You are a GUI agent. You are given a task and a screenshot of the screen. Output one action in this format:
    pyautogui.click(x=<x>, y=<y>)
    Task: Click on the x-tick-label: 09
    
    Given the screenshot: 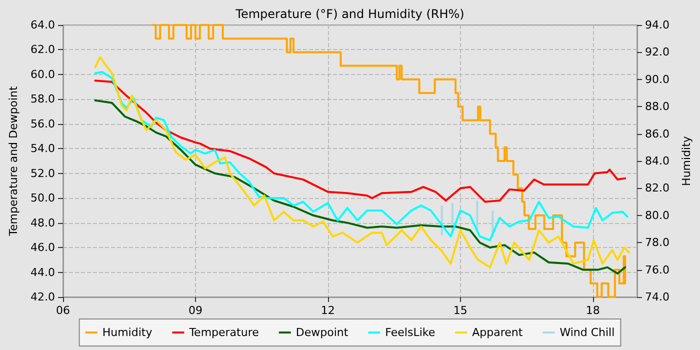 What is the action you would take?
    pyautogui.click(x=195, y=310)
    